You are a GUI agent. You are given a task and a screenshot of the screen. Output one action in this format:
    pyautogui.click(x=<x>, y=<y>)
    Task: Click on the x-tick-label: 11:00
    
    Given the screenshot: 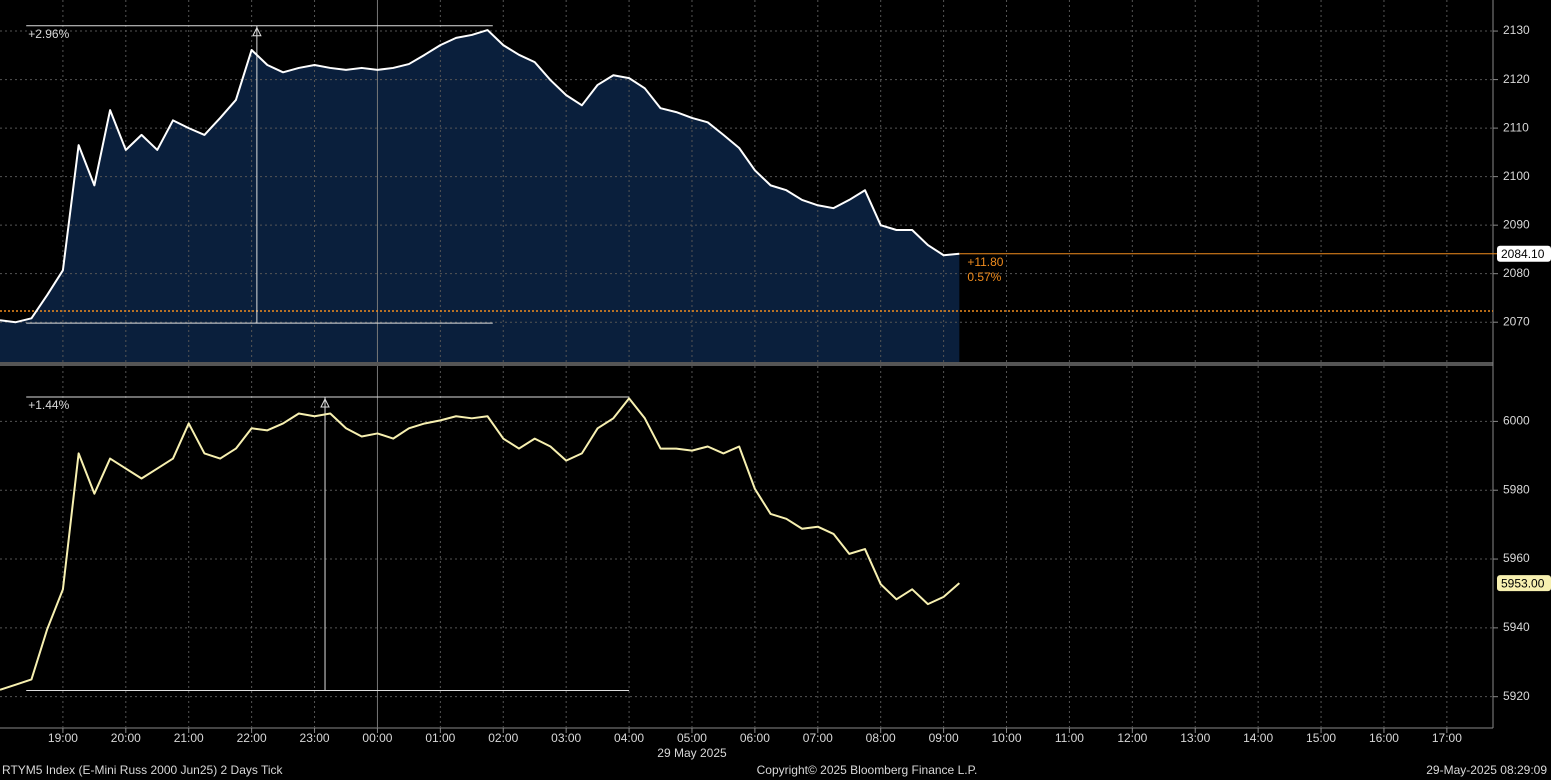 What is the action you would take?
    pyautogui.click(x=1069, y=738)
    